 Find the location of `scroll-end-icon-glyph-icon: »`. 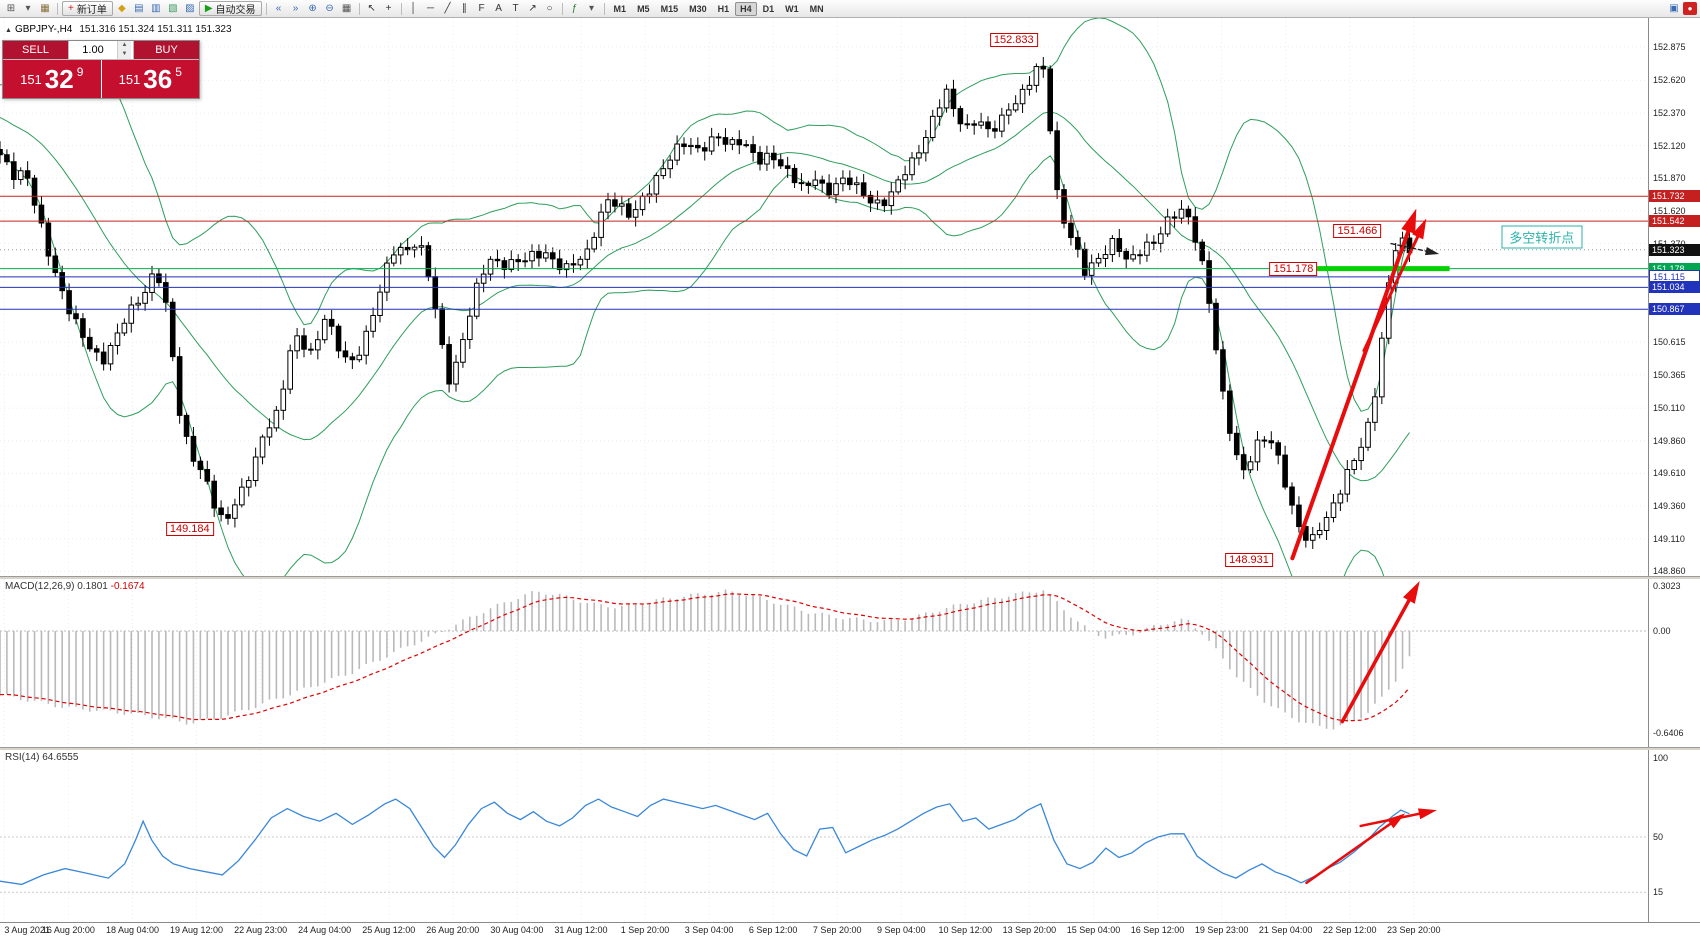

scroll-end-icon-glyph-icon: » is located at coordinates (295, 8).